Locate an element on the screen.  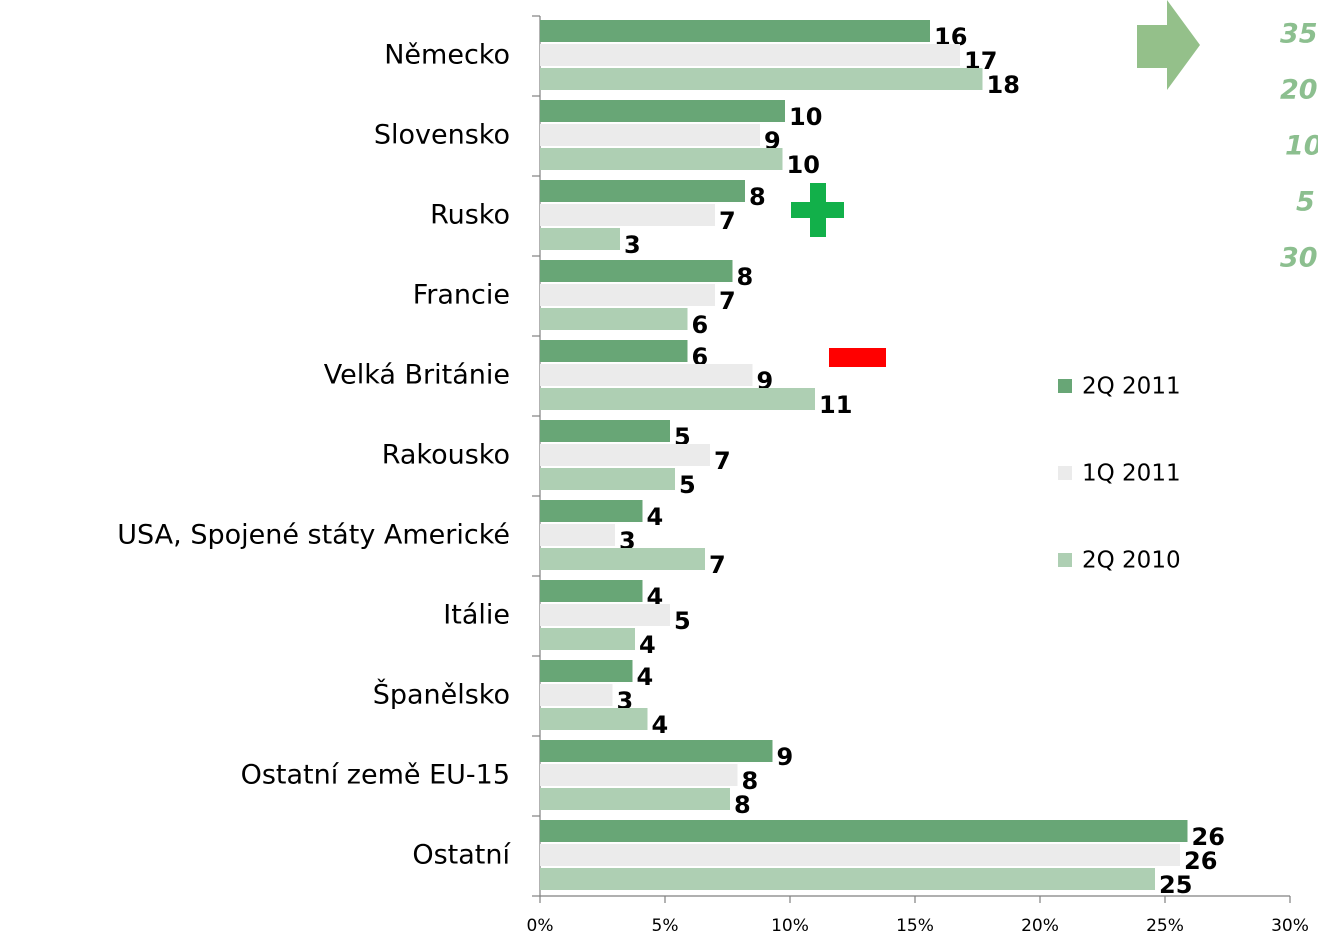
value-label: 6 is located at coordinates (700, 325).